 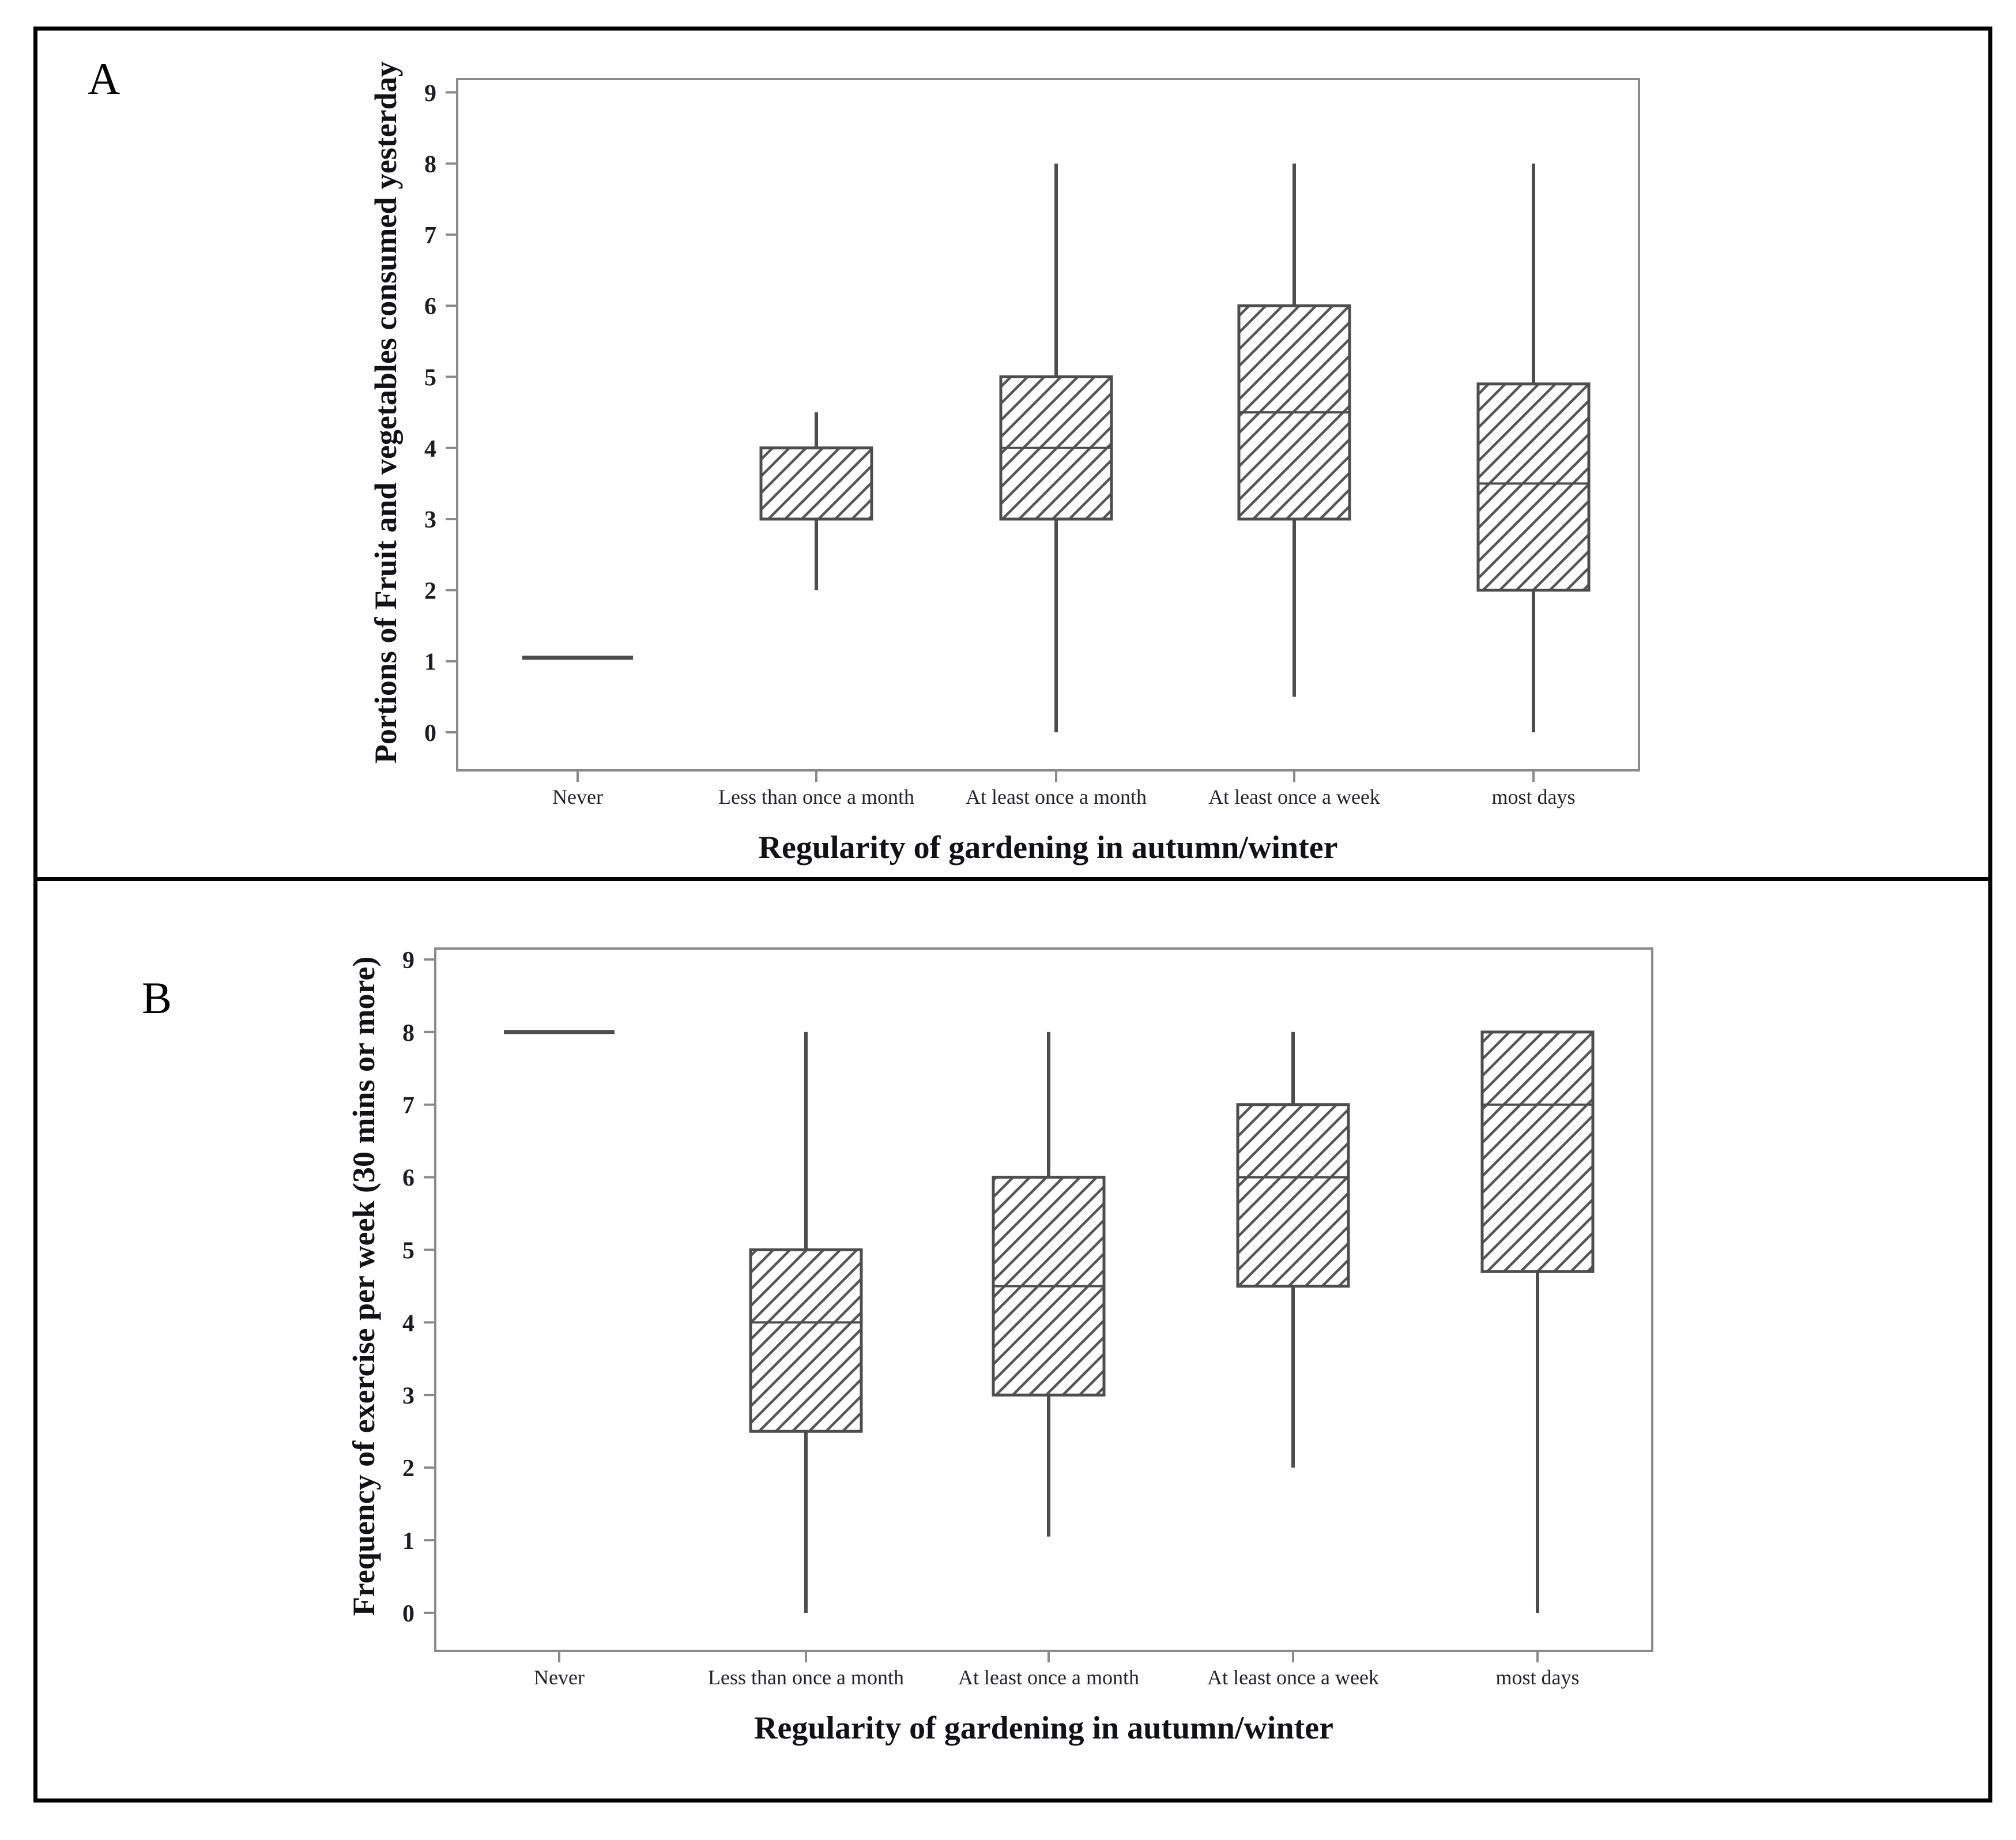 I want to click on panel-a-label: A, so click(x=104, y=79).